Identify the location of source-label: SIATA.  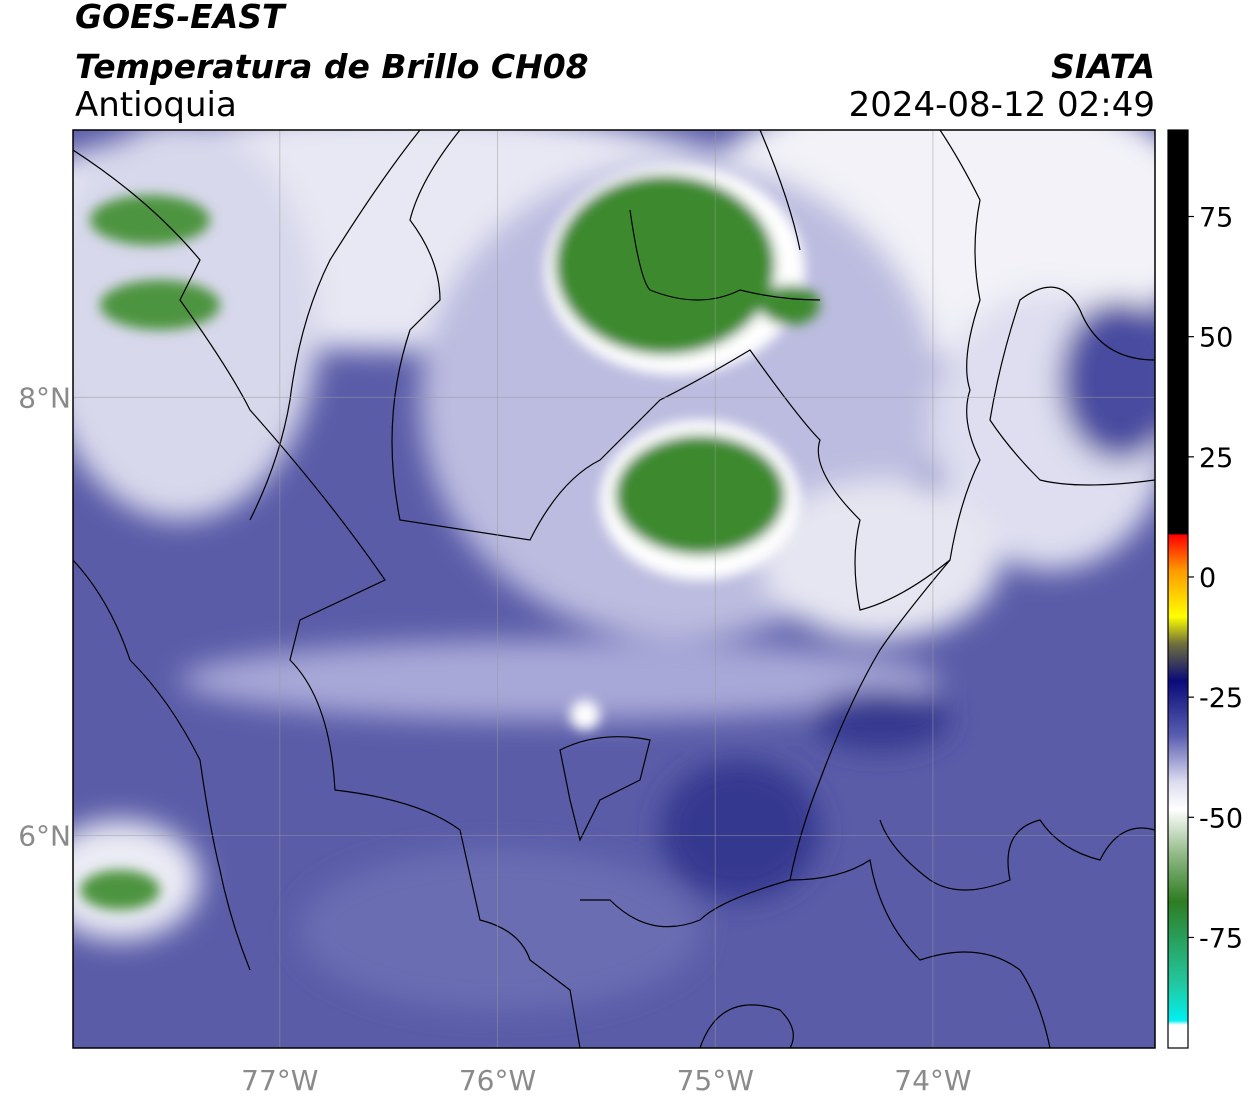
(1103, 66).